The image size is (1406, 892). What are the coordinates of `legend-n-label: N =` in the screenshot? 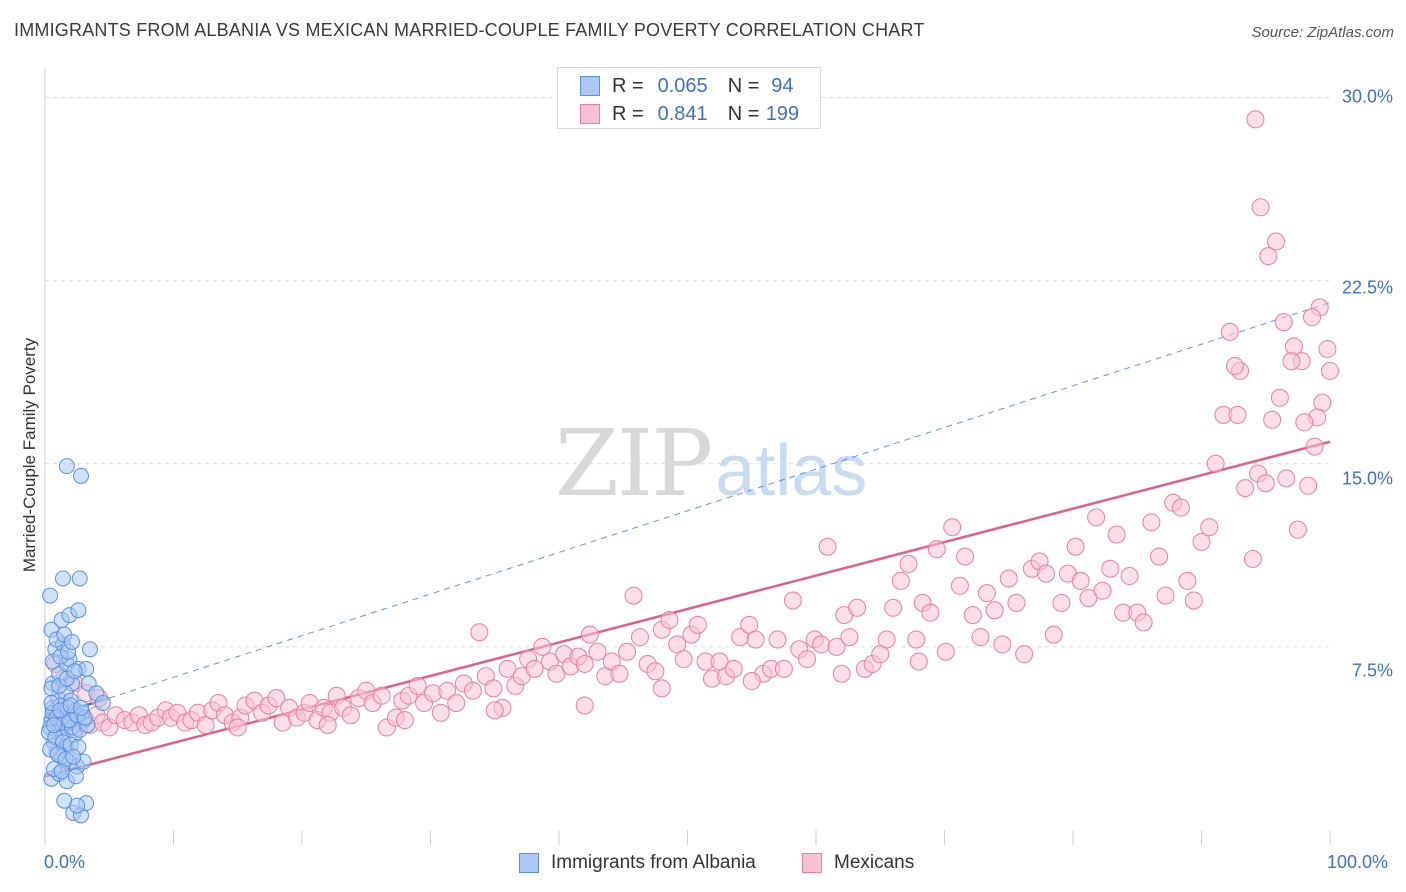 It's located at (743, 85).